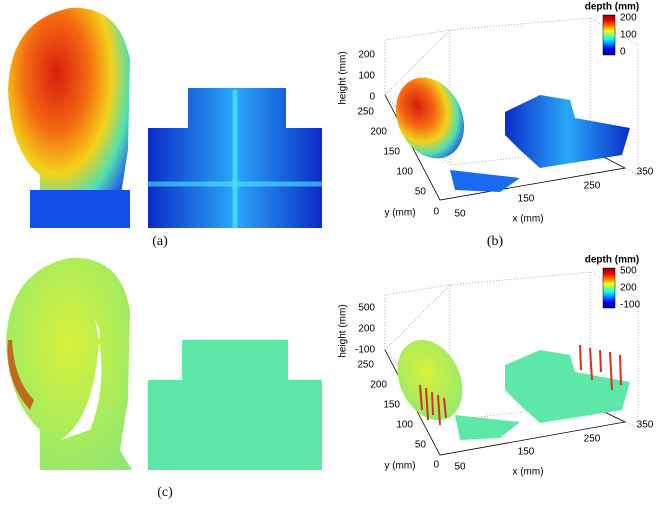 This screenshot has height=506, width=659. I want to click on panel-label: (a), so click(160, 241).